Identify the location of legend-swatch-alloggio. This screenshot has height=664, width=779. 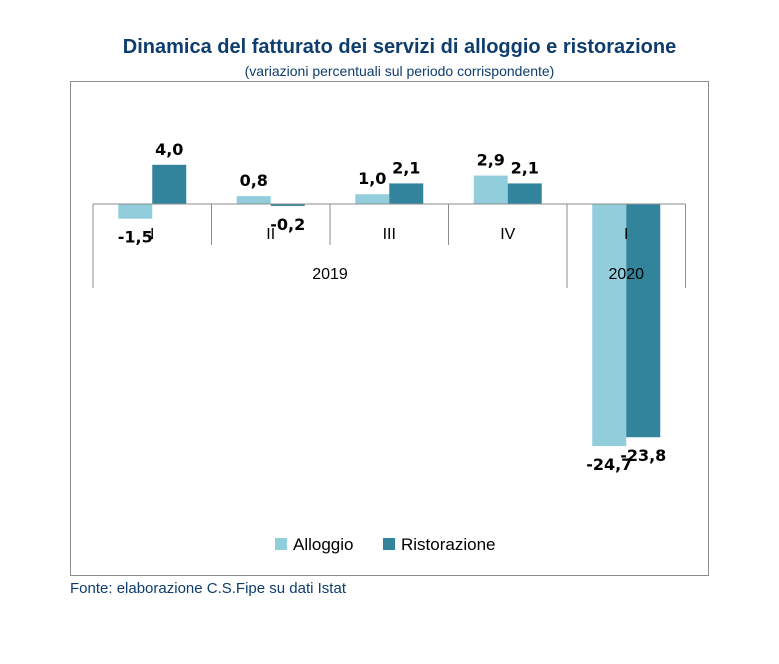
(281, 544).